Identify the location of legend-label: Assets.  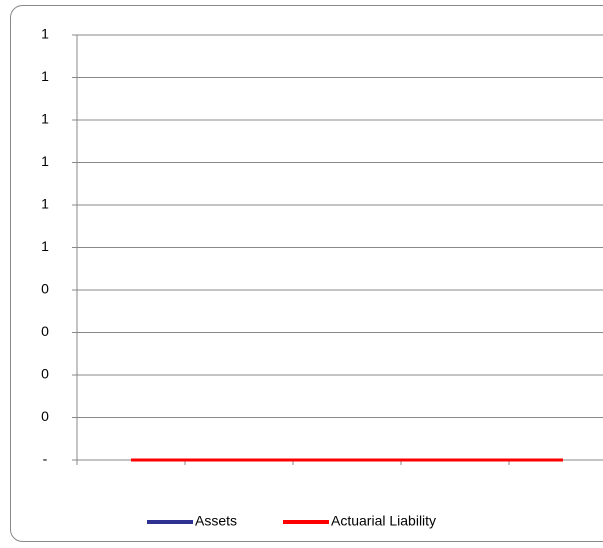
(216, 521).